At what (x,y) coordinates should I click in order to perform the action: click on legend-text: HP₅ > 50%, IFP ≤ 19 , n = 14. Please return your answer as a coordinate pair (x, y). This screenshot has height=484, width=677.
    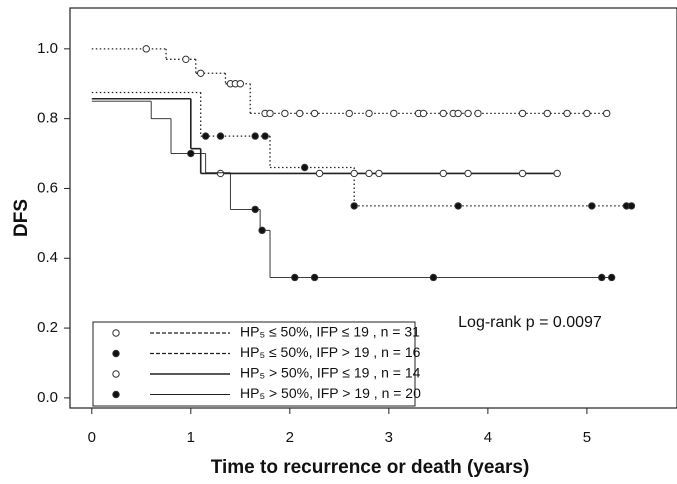
    Looking at the image, I should click on (330, 373).